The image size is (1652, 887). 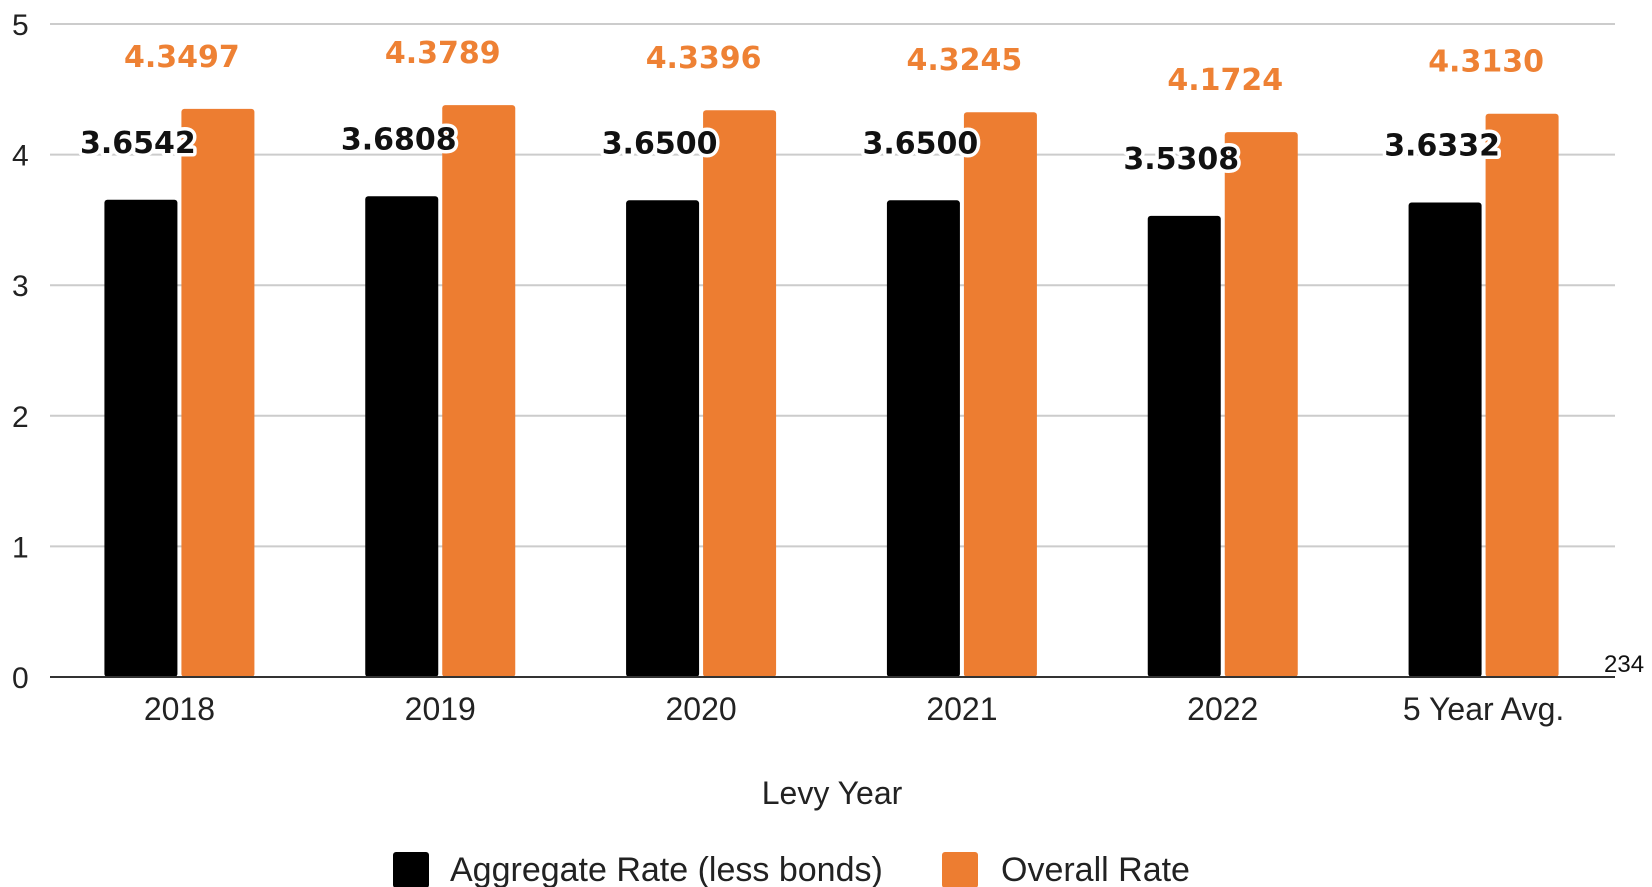 I want to click on y-tick-label: 4, so click(x=20, y=156).